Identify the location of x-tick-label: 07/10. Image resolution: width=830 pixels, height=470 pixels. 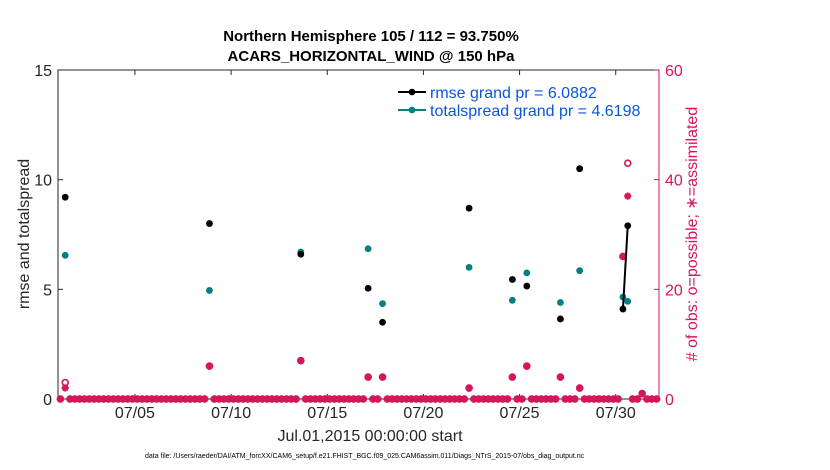
(231, 413).